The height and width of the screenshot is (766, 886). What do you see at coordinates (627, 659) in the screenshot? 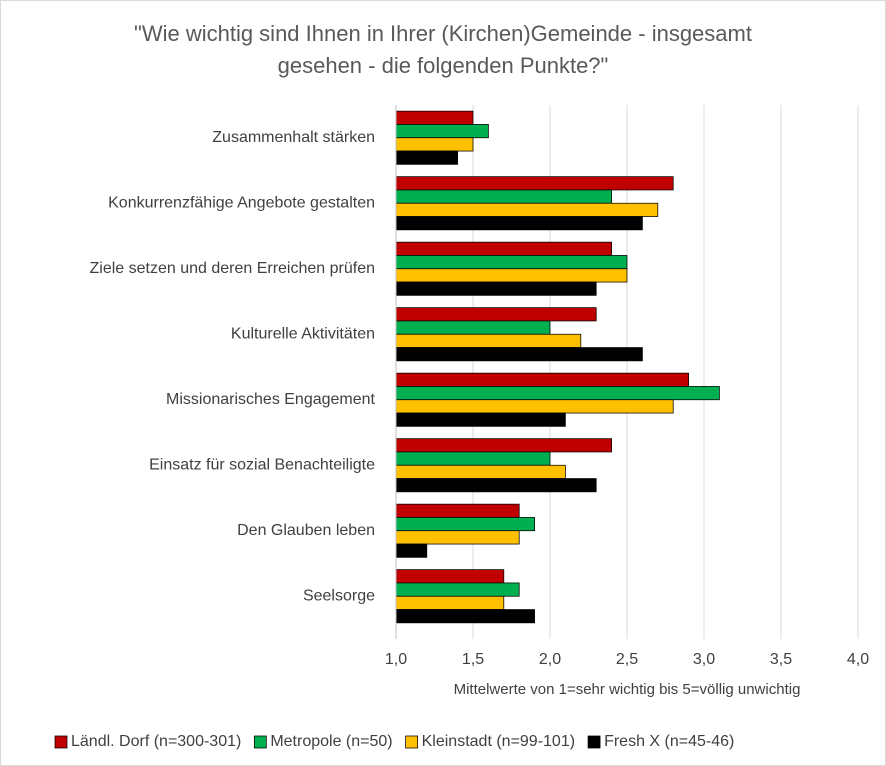
I see `x-tick-label: 2,5` at bounding box center [627, 659].